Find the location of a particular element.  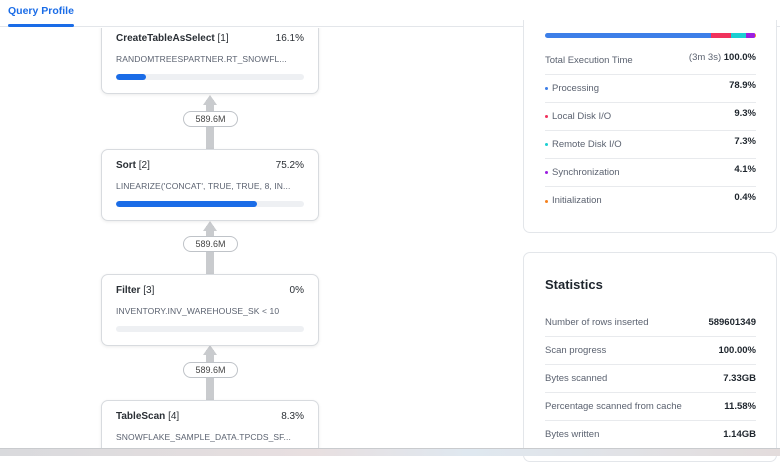

breakdown-row-synchronization: Synchronization 4.1% is located at coordinates (650, 173).